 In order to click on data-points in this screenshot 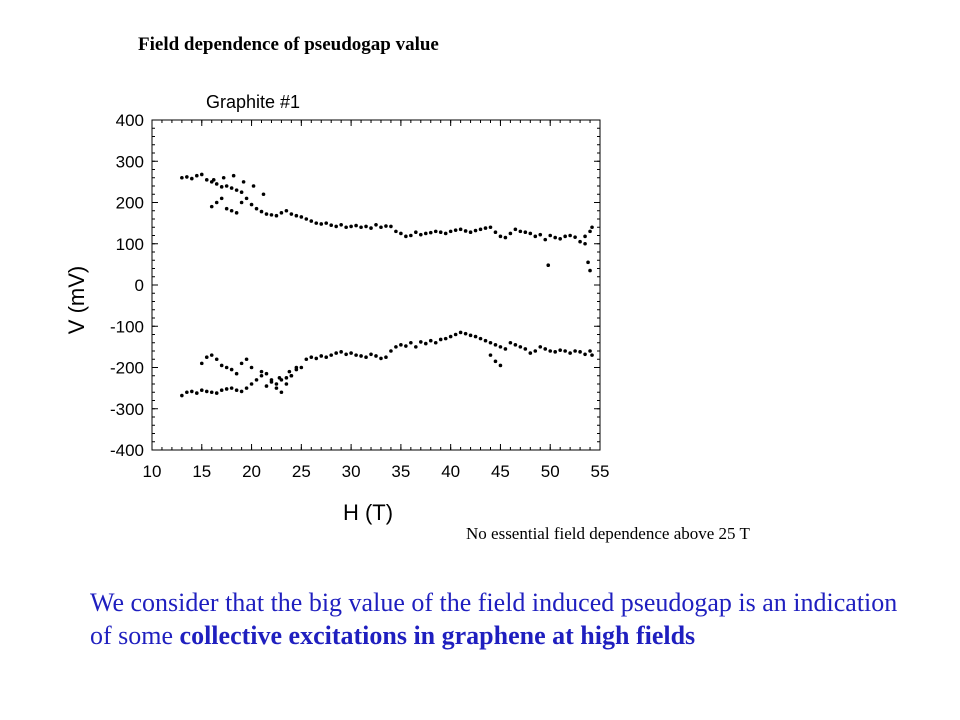, I will do `click(387, 285)`.